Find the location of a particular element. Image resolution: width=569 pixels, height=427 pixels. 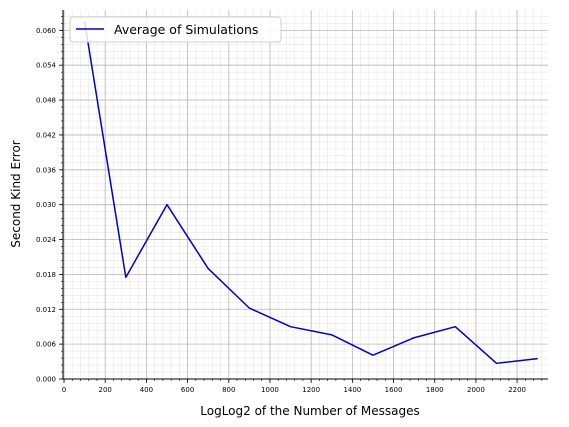

y-tick-label: 0.012 is located at coordinates (46, 310).